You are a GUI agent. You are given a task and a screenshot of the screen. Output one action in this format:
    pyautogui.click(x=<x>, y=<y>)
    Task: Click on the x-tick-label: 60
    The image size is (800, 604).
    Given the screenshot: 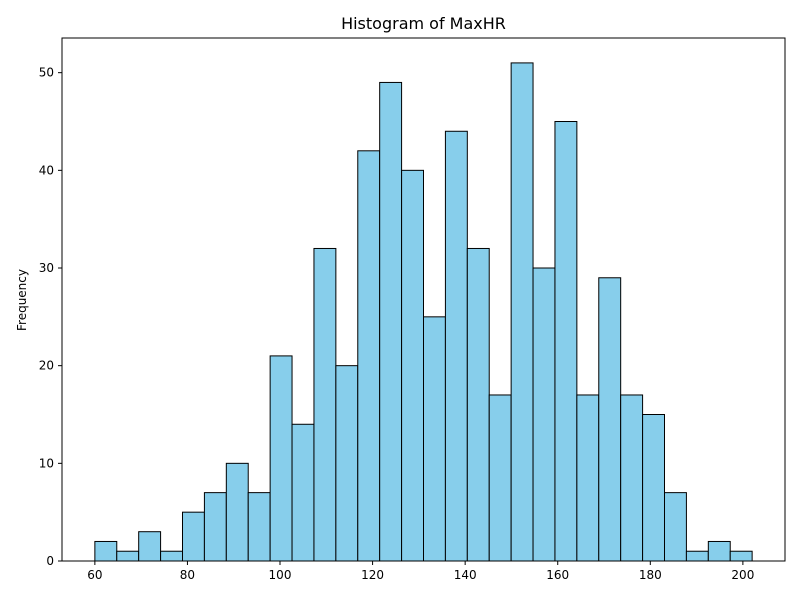 What is the action you would take?
    pyautogui.click(x=94, y=575)
    